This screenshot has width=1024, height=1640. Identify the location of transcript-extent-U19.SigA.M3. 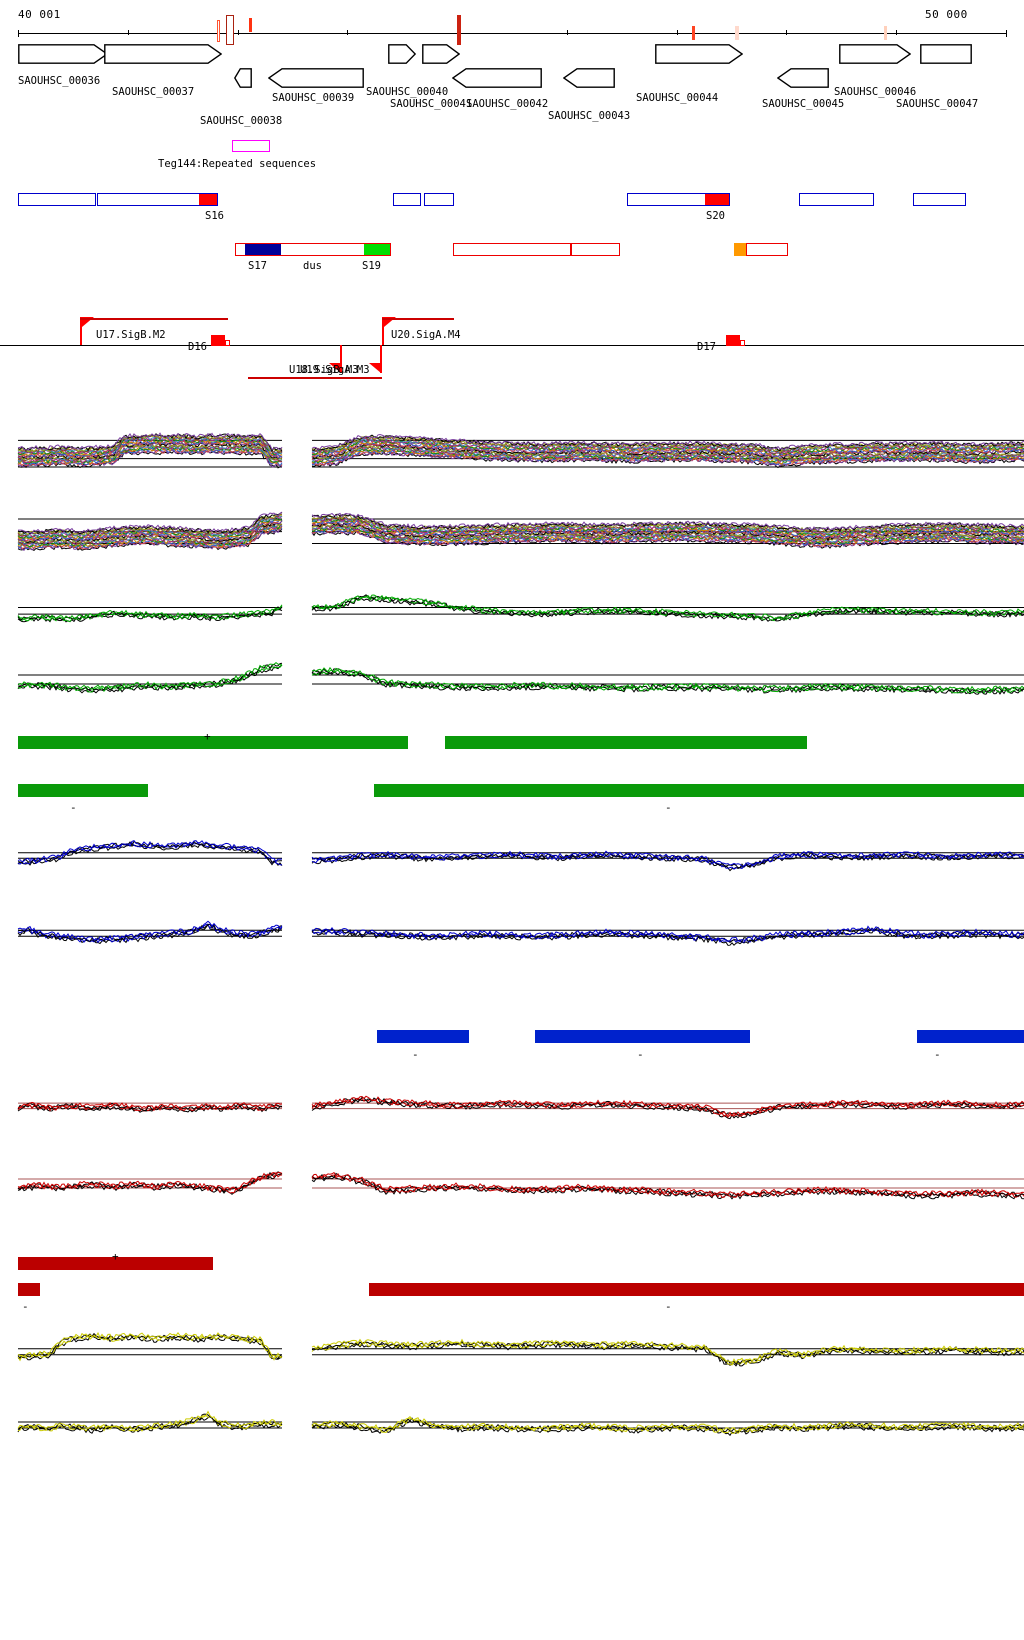
(315, 378).